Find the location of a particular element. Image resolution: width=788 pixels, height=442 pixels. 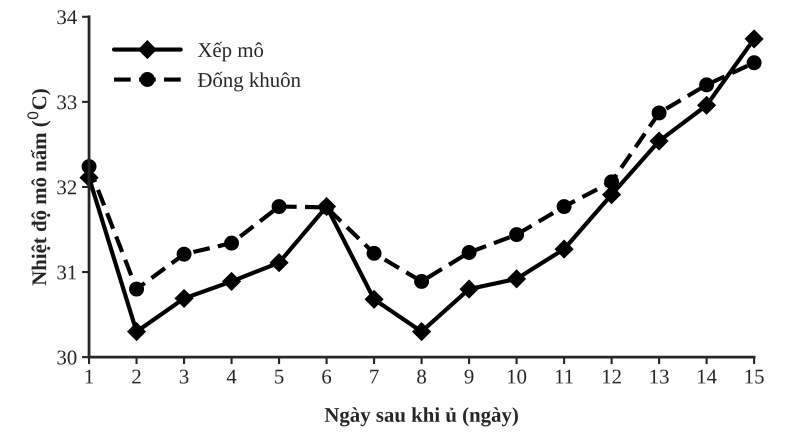

x-tick-label: 14 is located at coordinates (707, 377).